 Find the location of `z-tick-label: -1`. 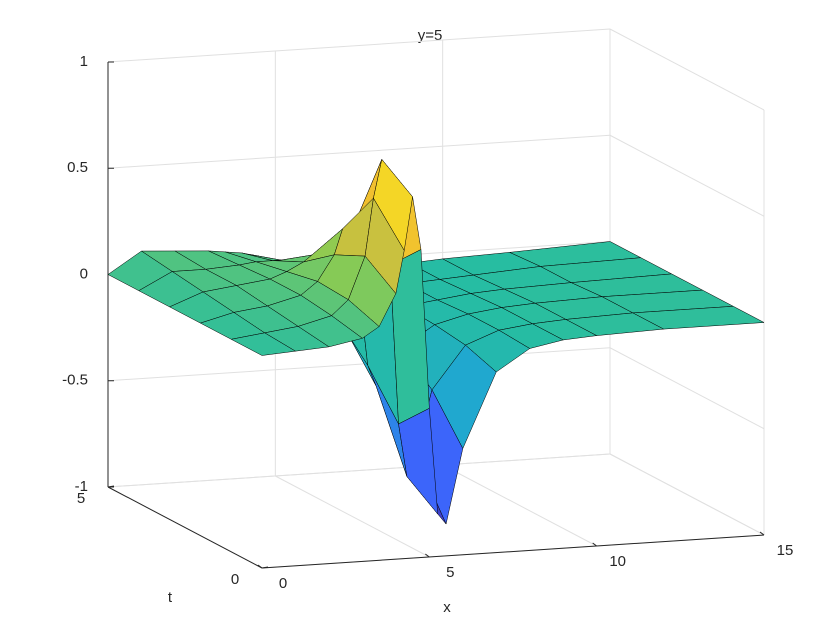

z-tick-label: -1 is located at coordinates (81, 486).